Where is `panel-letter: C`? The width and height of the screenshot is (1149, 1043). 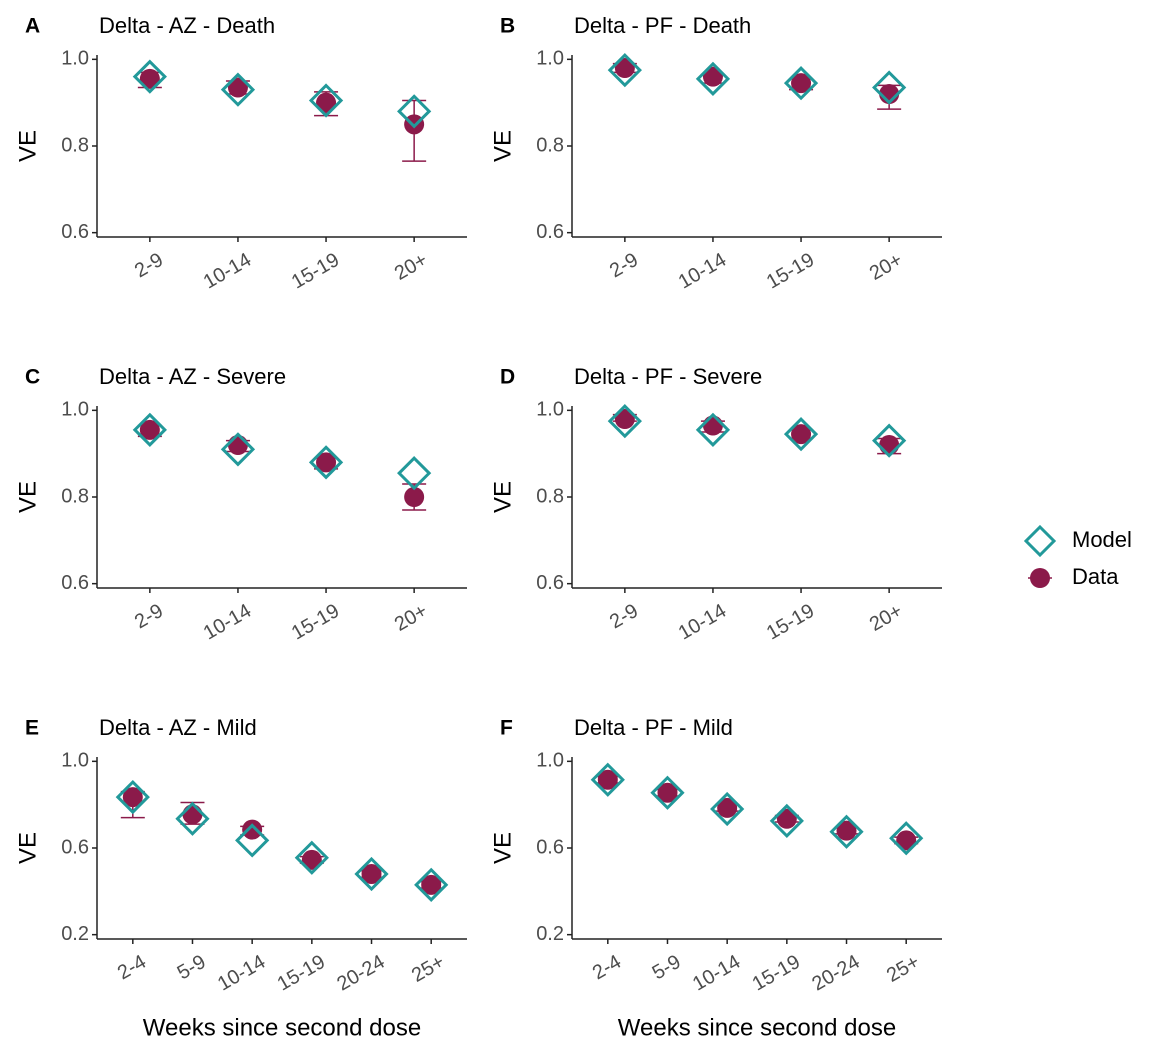 panel-letter: C is located at coordinates (32, 377).